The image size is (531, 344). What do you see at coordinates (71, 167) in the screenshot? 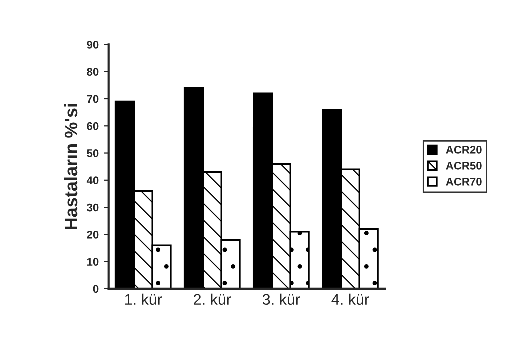
I see `y-axis-title: Hastaların %'si` at bounding box center [71, 167].